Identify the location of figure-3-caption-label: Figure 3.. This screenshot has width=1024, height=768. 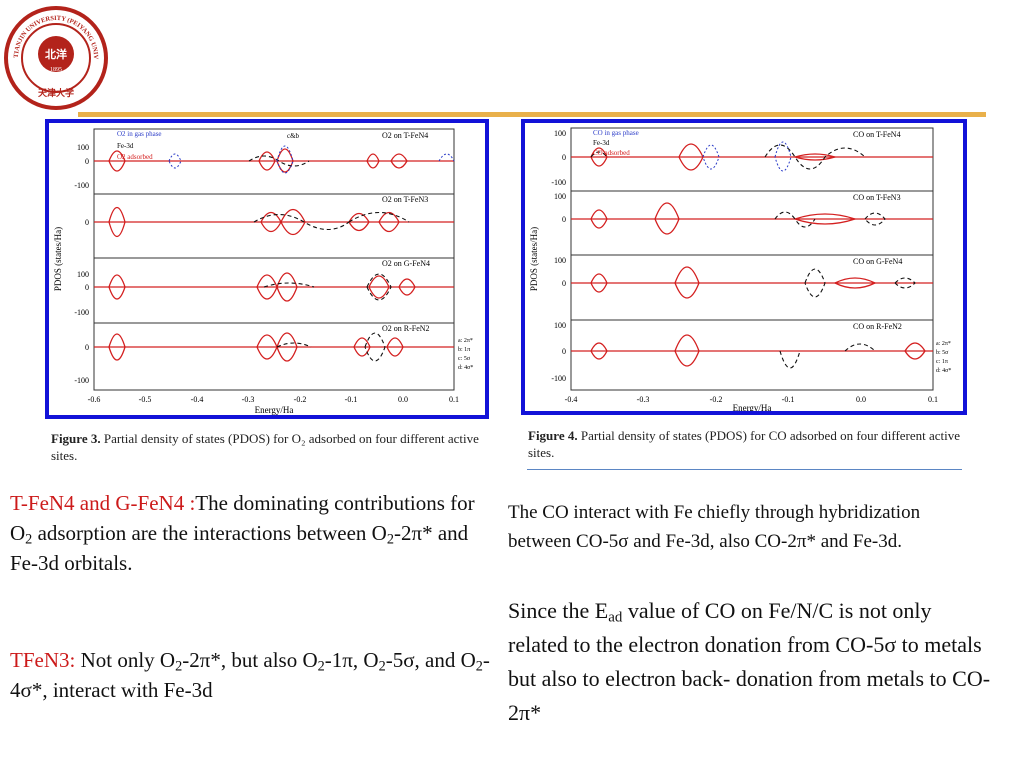
(76, 438).